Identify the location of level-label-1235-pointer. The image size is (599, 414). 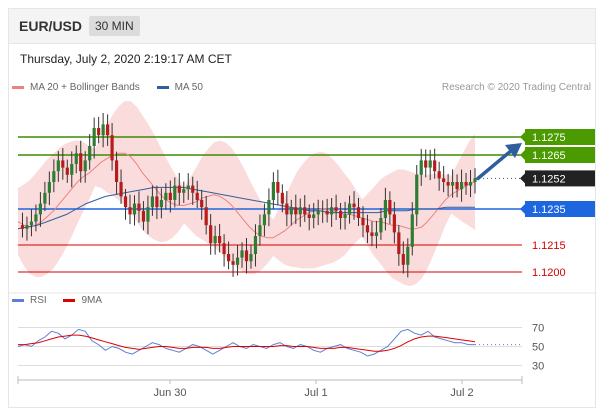
(522, 209).